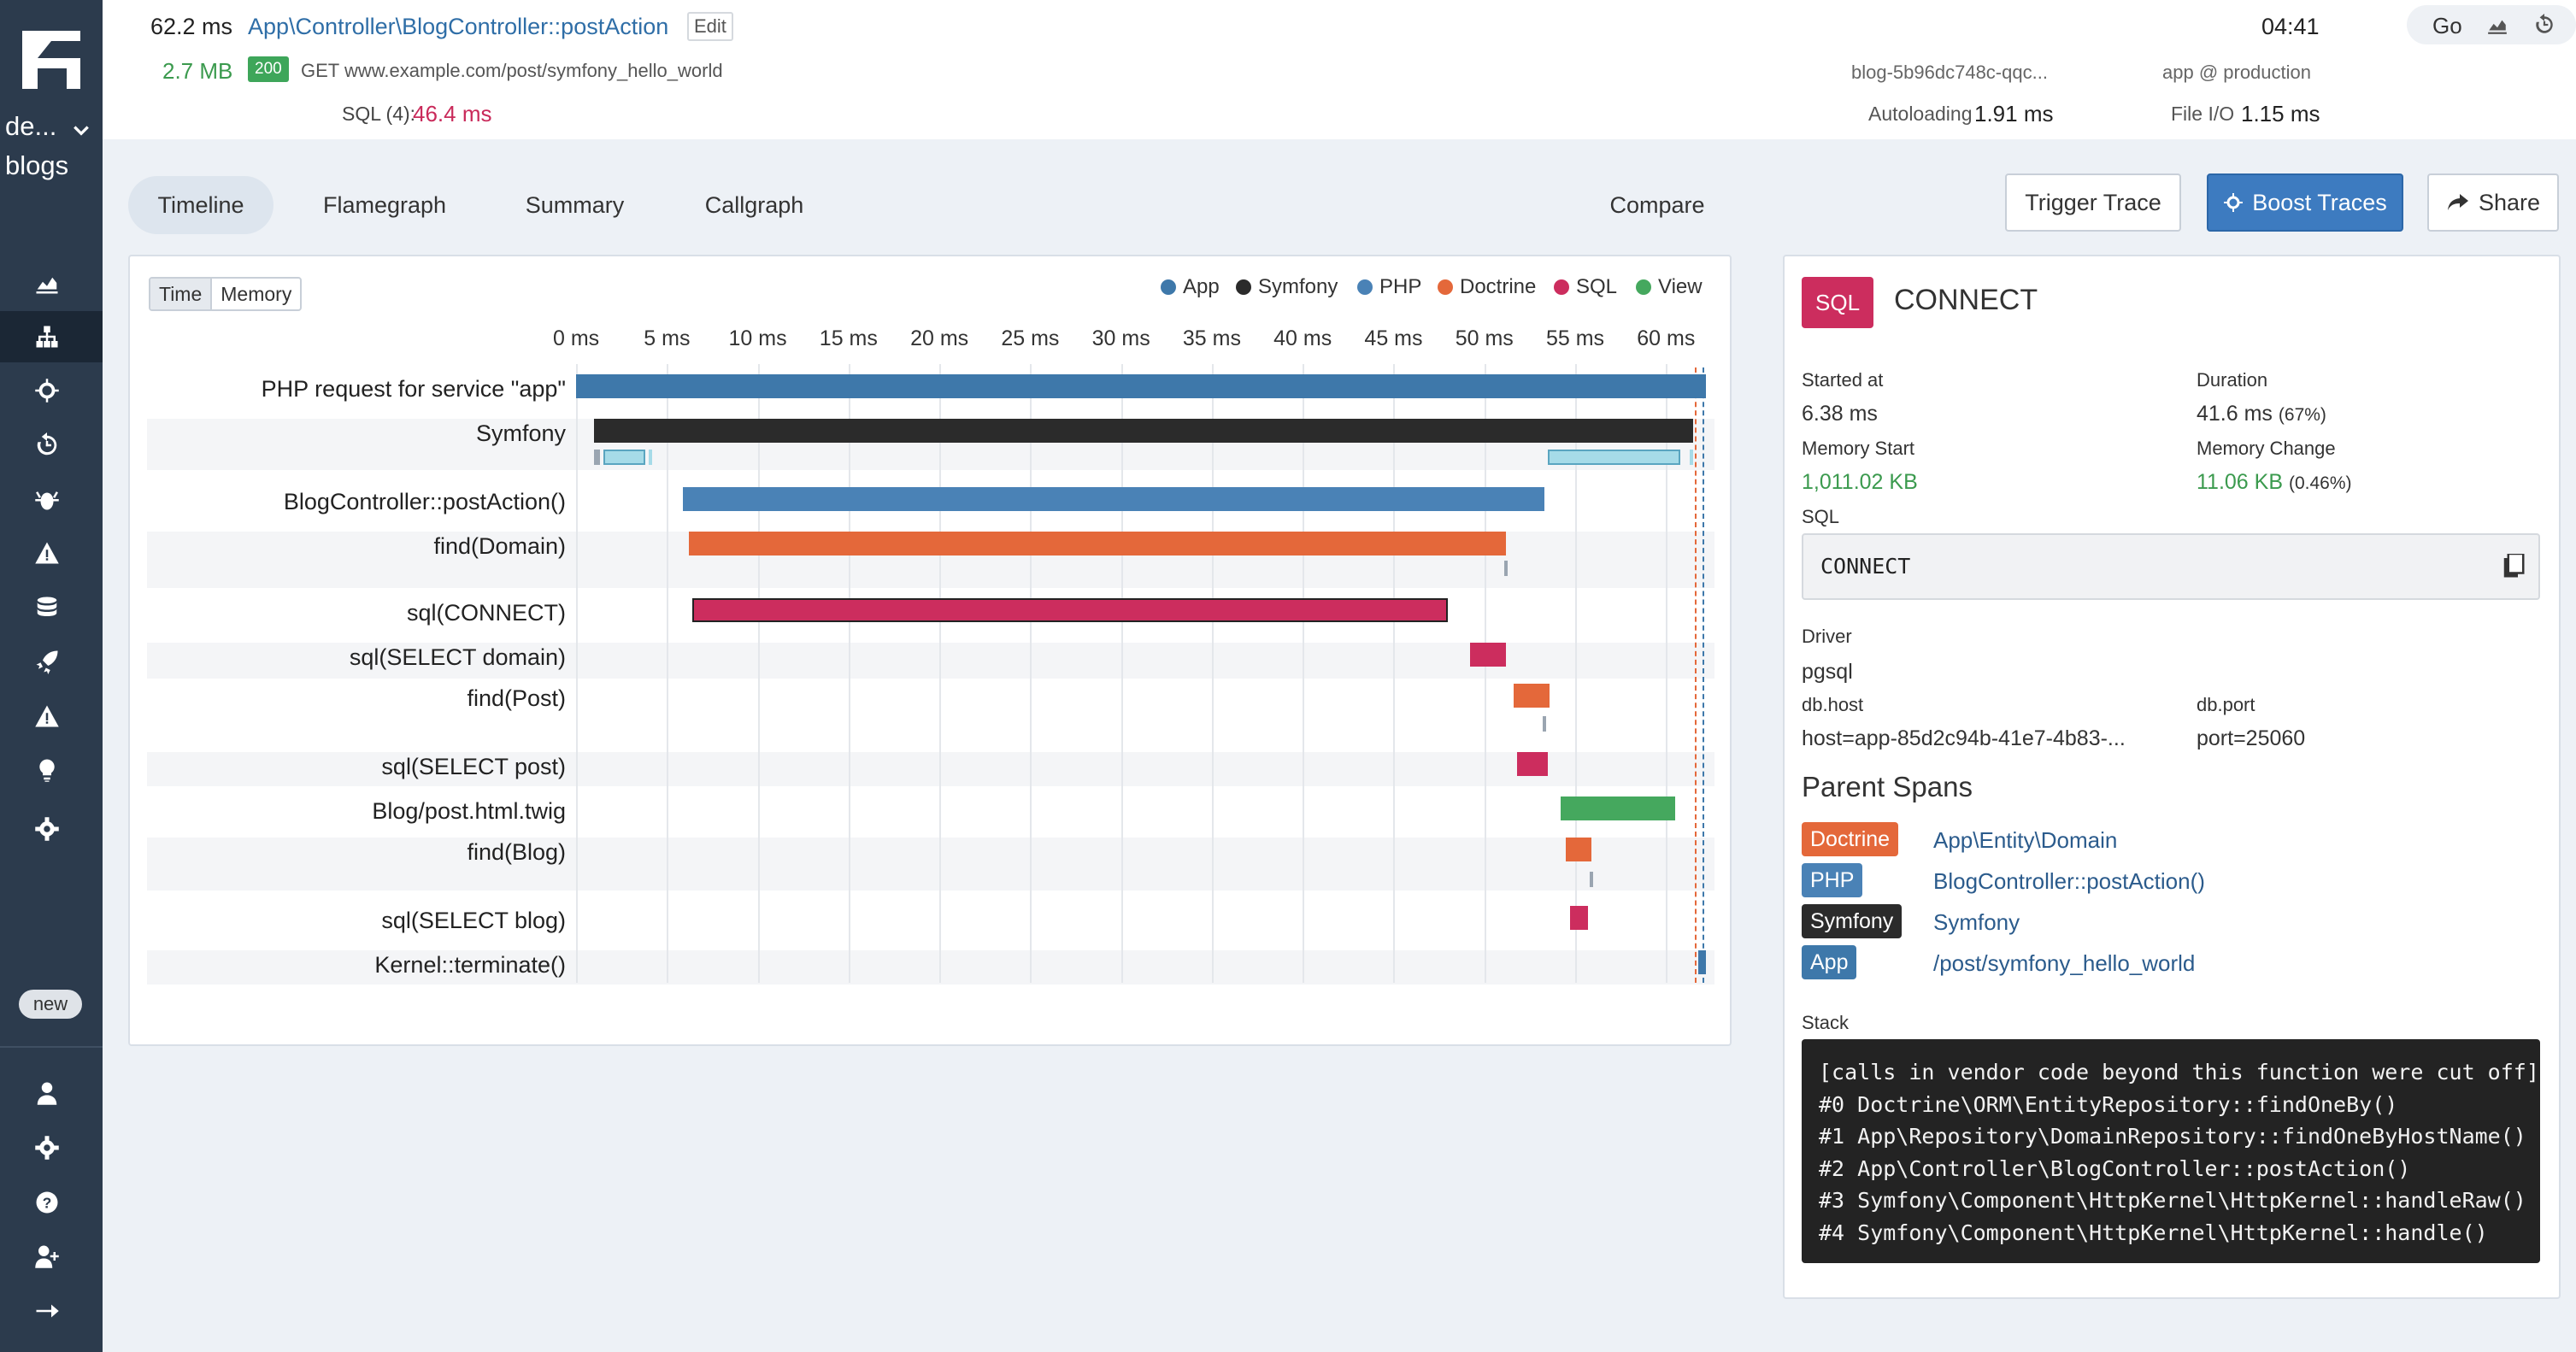 The height and width of the screenshot is (1352, 2576). Describe the element at coordinates (1821, 516) in the screenshot. I see `sql-field-label: SQL` at that location.